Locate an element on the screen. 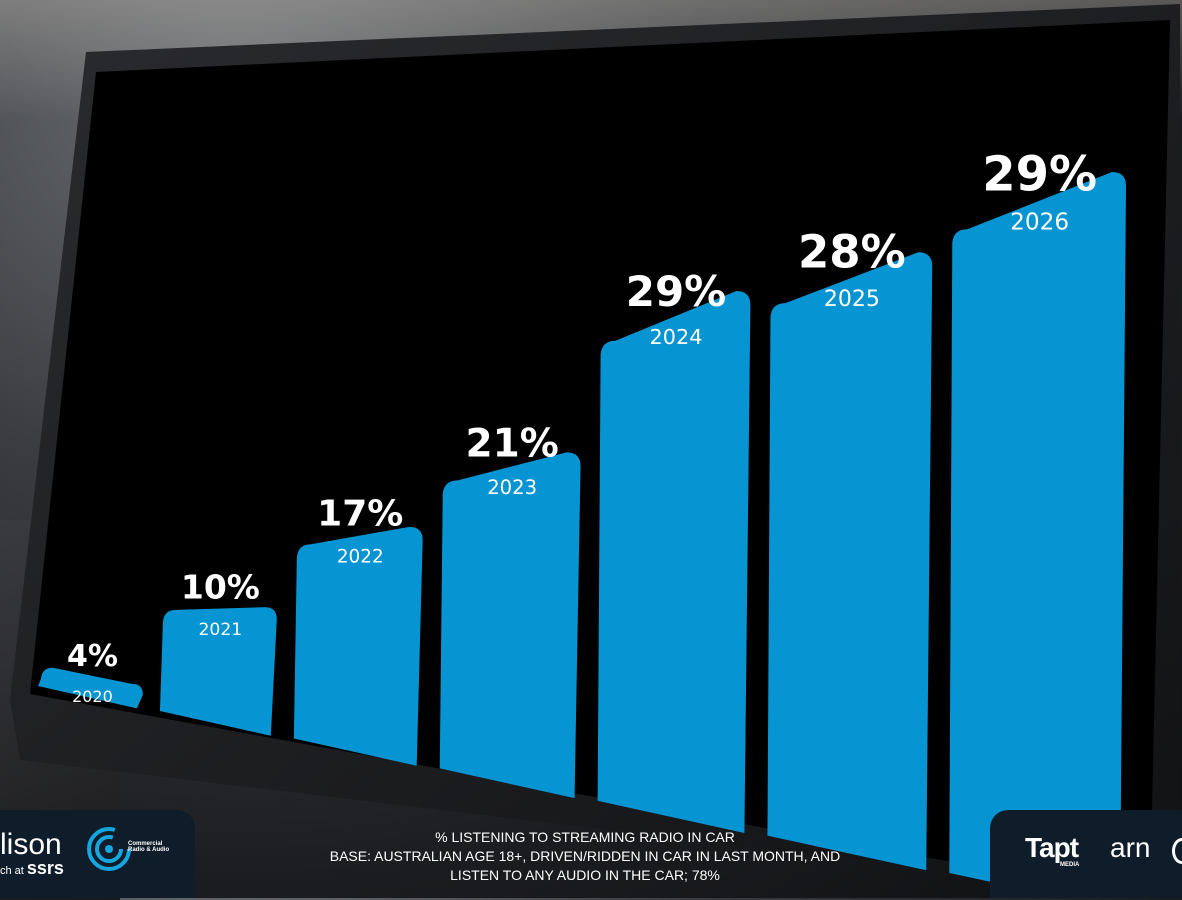 This screenshot has width=1182, height=900. bar-2020 is located at coordinates (90, 688).